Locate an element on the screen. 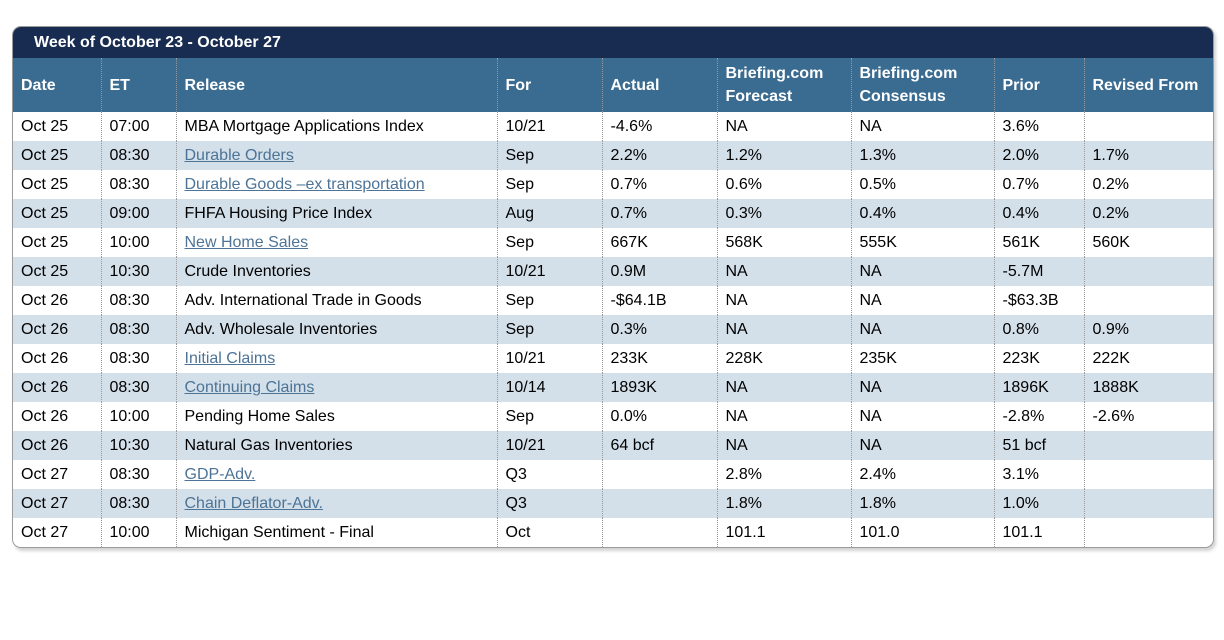 The width and height of the screenshot is (1224, 640). cell-prior: -5.7M is located at coordinates (1038, 271).